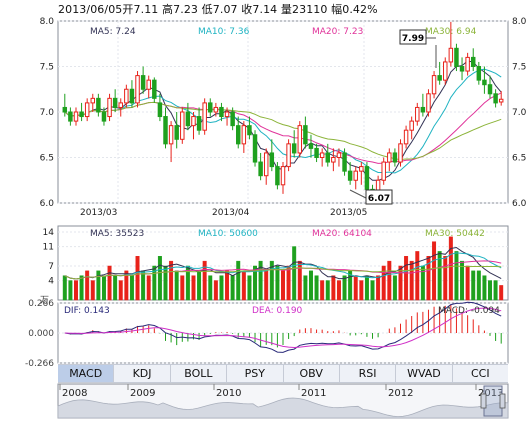 The image size is (528, 428). What do you see at coordinates (455, 234) in the screenshot?
I see `ma30-volume-label: MA30: 50442` at bounding box center [455, 234].